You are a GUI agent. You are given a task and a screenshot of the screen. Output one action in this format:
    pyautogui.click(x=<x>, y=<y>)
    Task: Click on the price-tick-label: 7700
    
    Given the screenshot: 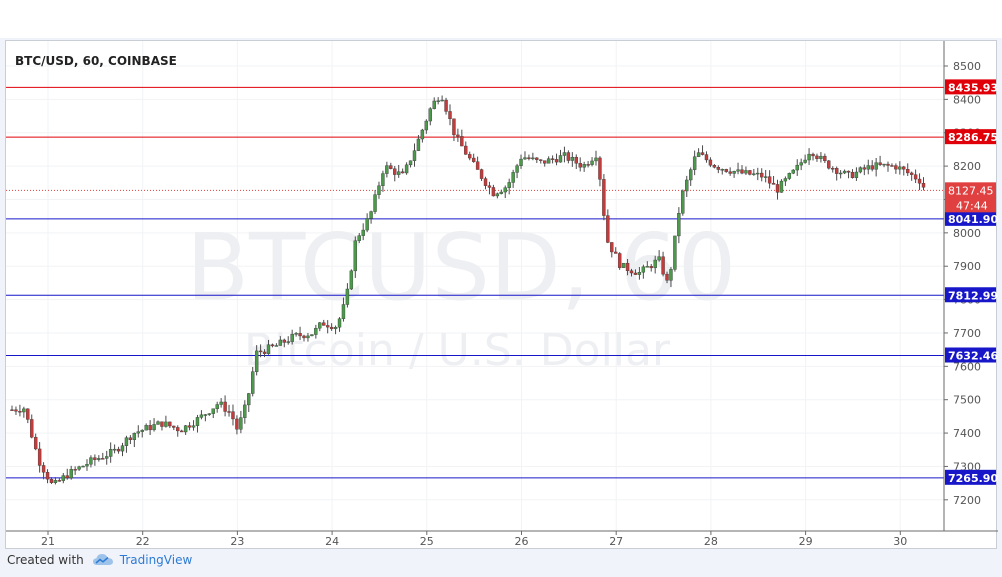 What is the action you would take?
    pyautogui.click(x=967, y=333)
    